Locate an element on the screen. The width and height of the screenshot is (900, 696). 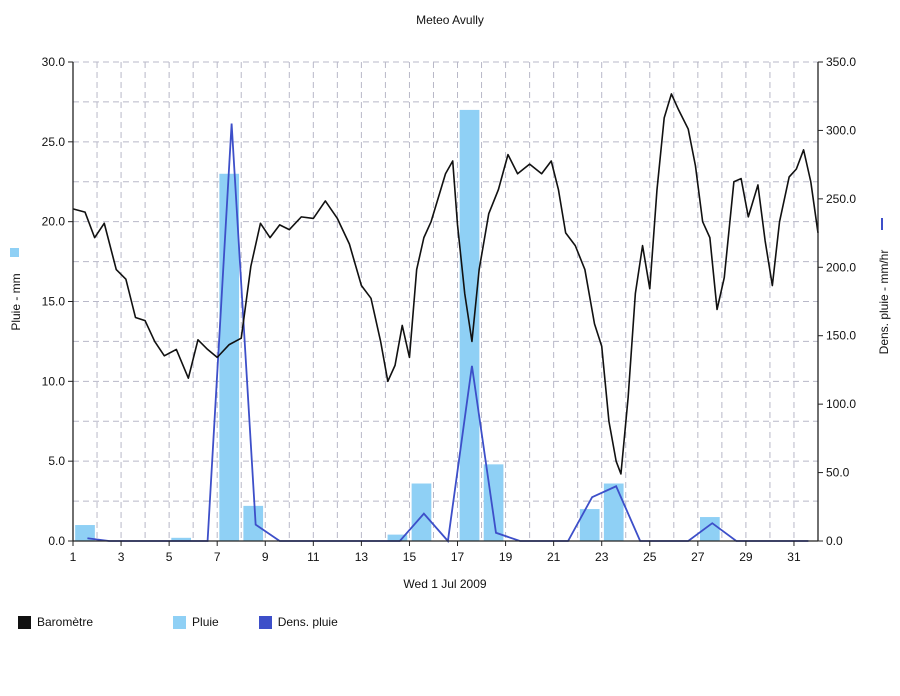
x-tick-label: 27 is located at coordinates (698, 557).